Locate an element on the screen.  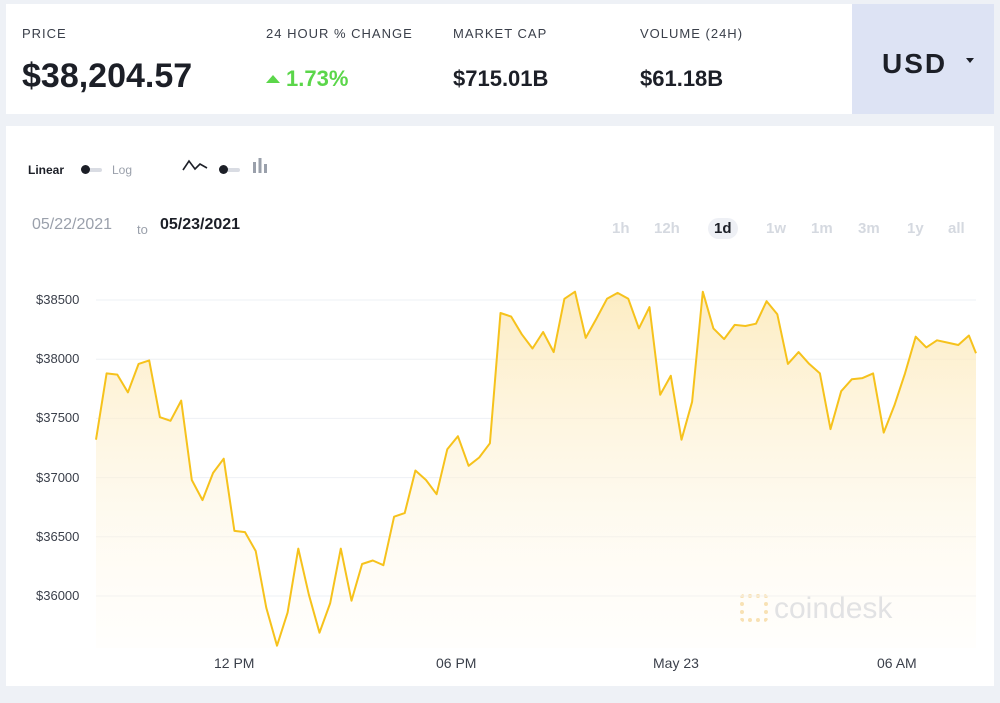
currency-label: USD is located at coordinates (915, 63).